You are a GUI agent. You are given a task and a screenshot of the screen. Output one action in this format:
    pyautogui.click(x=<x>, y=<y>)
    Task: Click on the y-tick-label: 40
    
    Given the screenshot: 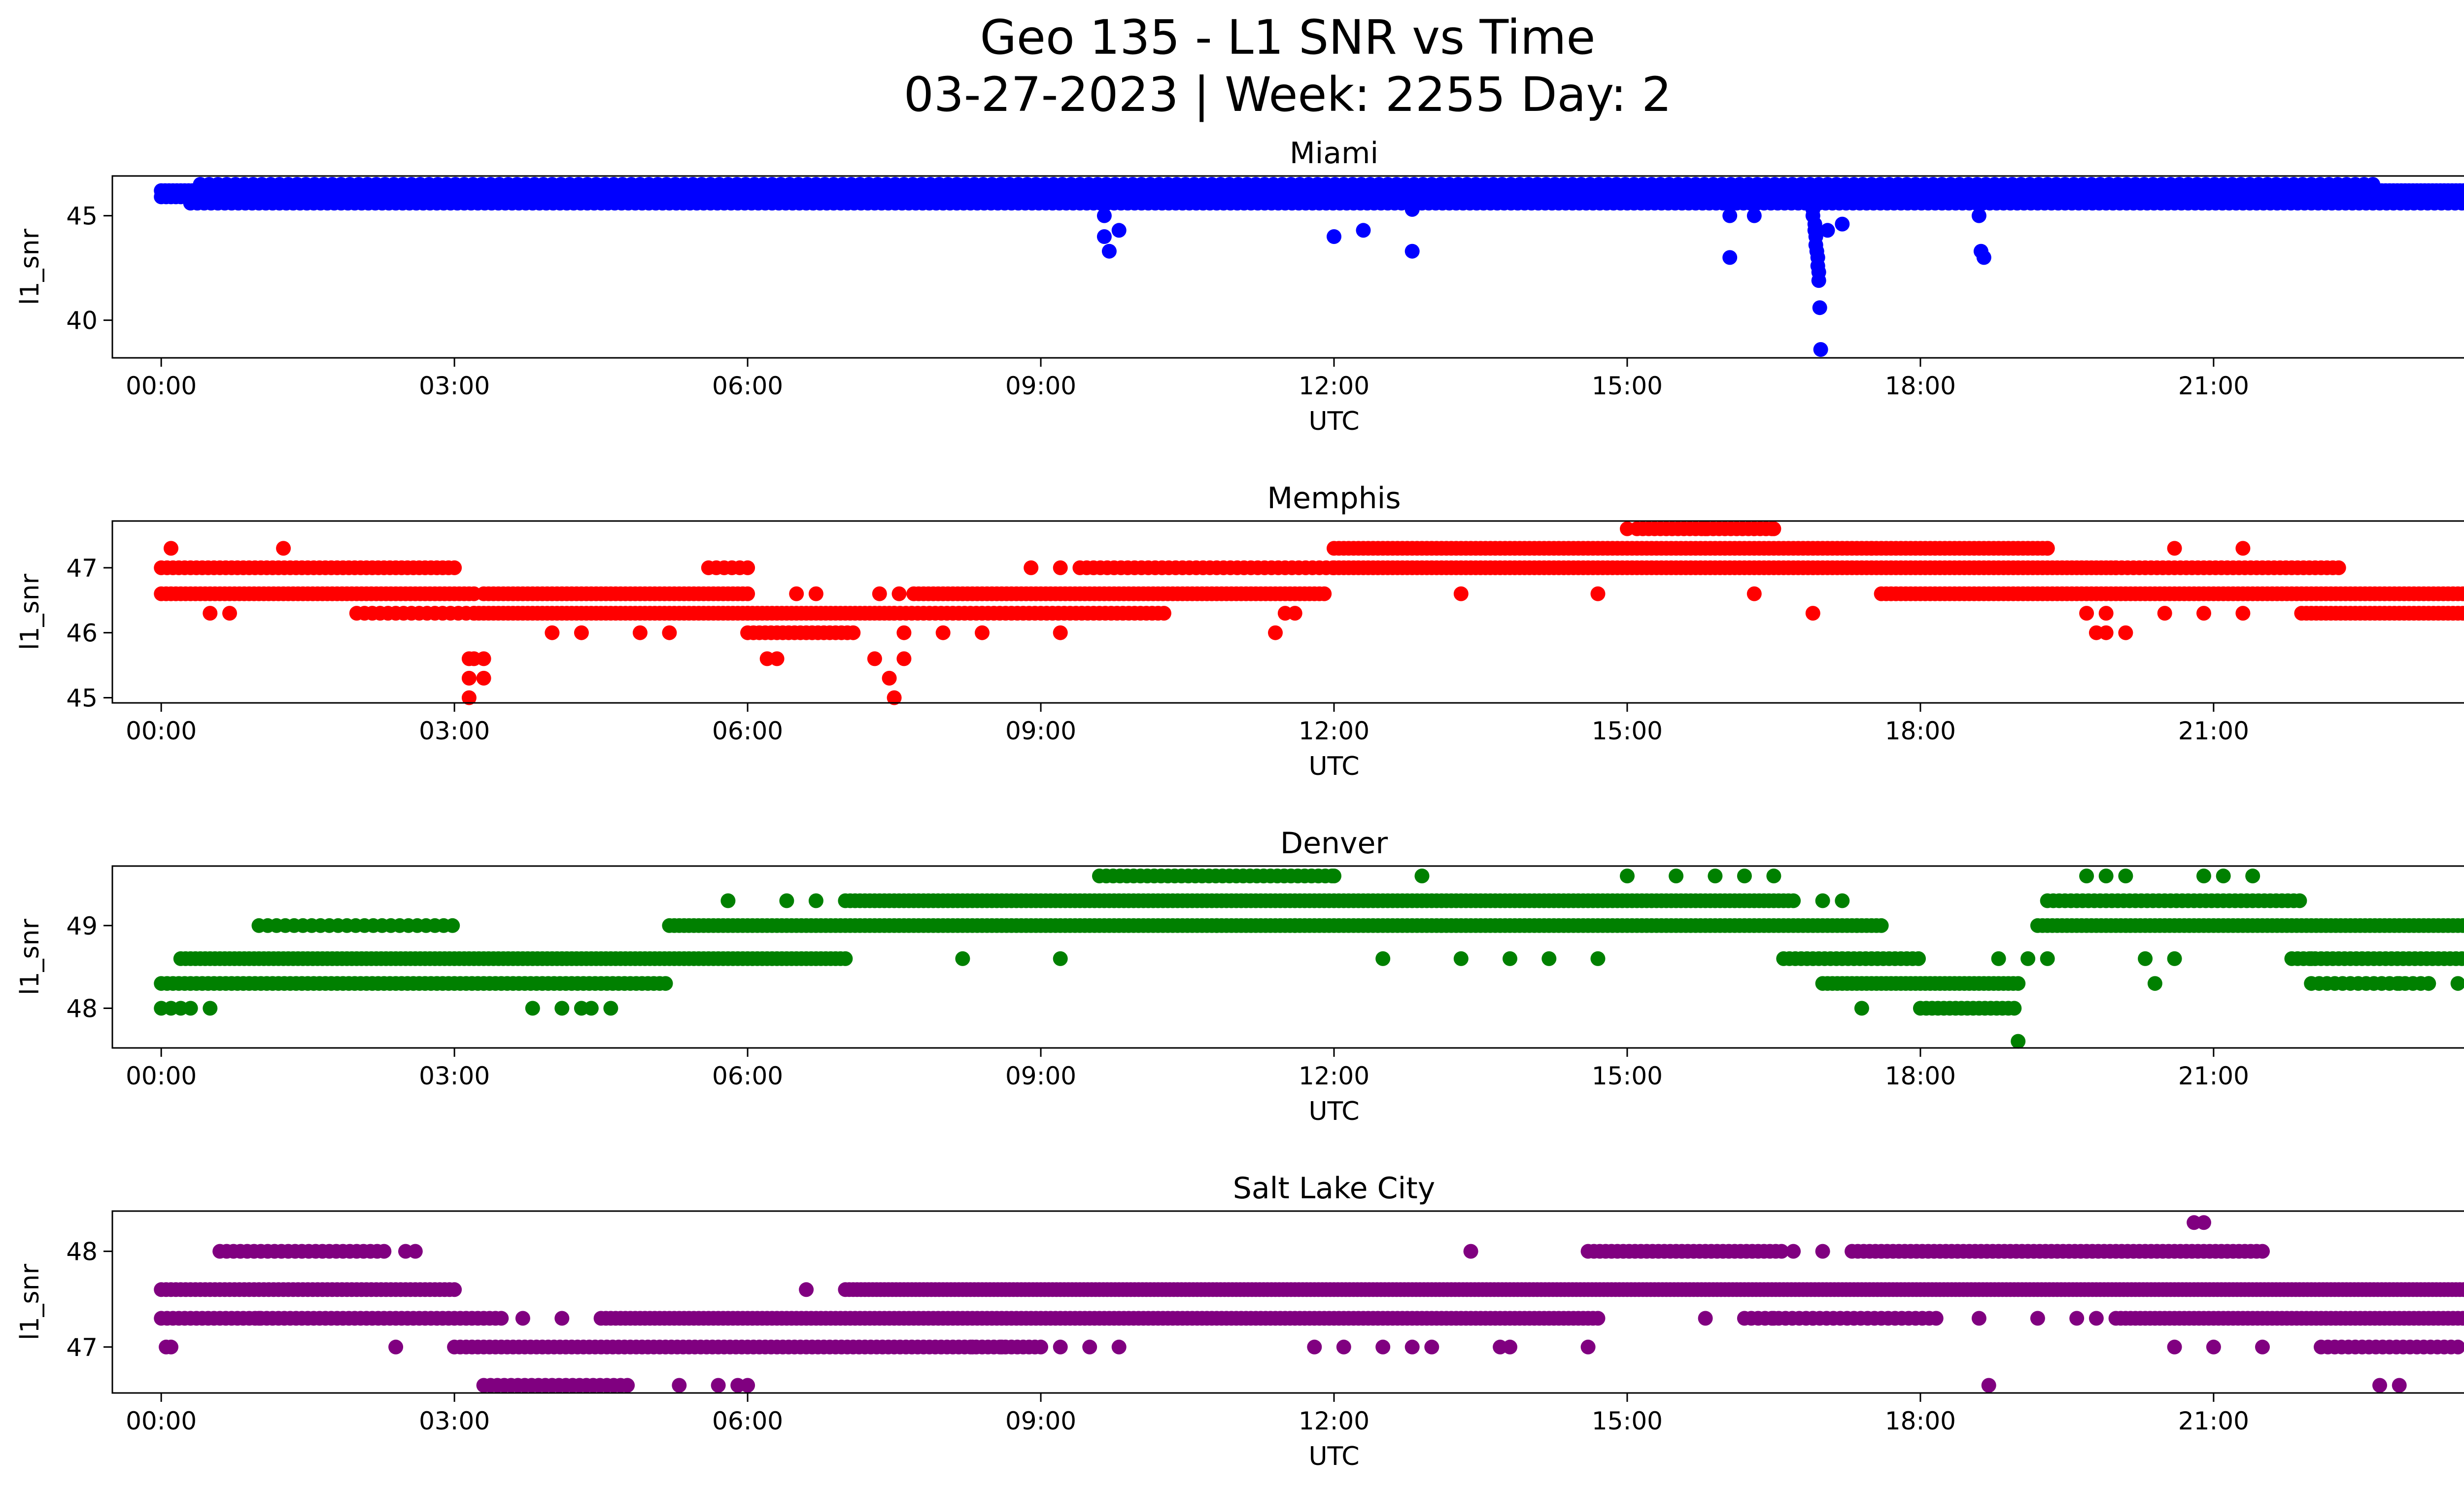 What is the action you would take?
    pyautogui.click(x=82, y=321)
    